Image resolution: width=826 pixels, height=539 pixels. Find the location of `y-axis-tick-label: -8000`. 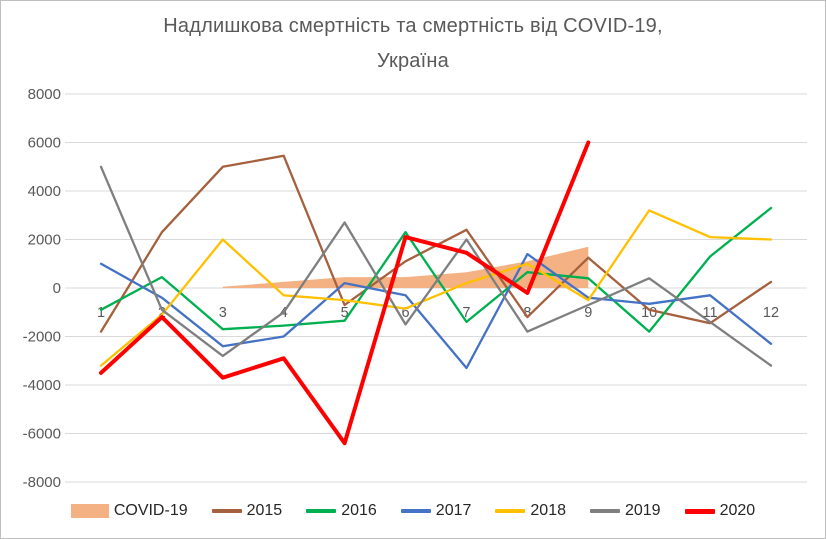

y-axis-tick-label: -8000 is located at coordinates (42, 482).